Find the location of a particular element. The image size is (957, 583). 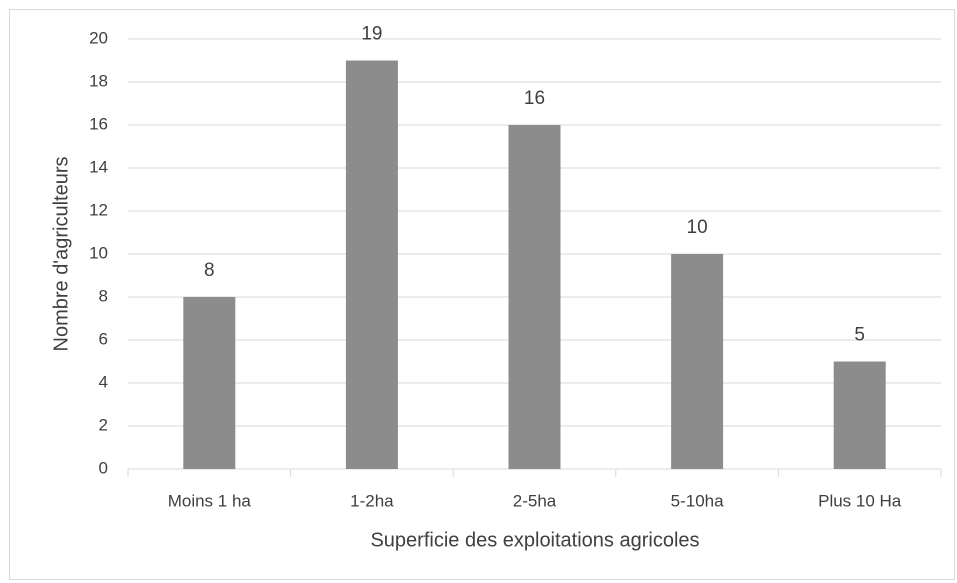

x-tick-label: 2-5ha is located at coordinates (535, 500).